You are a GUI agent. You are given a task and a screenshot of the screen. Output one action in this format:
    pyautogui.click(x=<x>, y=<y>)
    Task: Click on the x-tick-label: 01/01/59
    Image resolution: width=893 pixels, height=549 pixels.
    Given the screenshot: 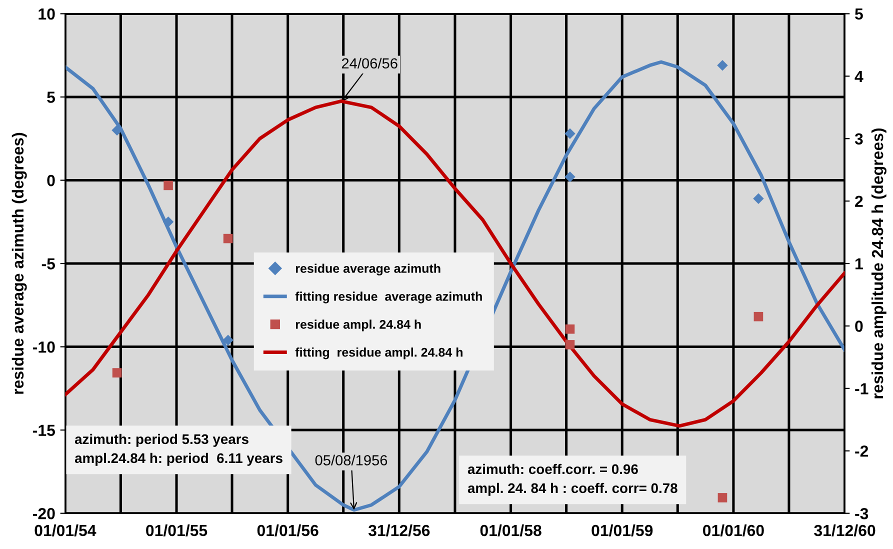 What is the action you would take?
    pyautogui.click(x=622, y=530)
    